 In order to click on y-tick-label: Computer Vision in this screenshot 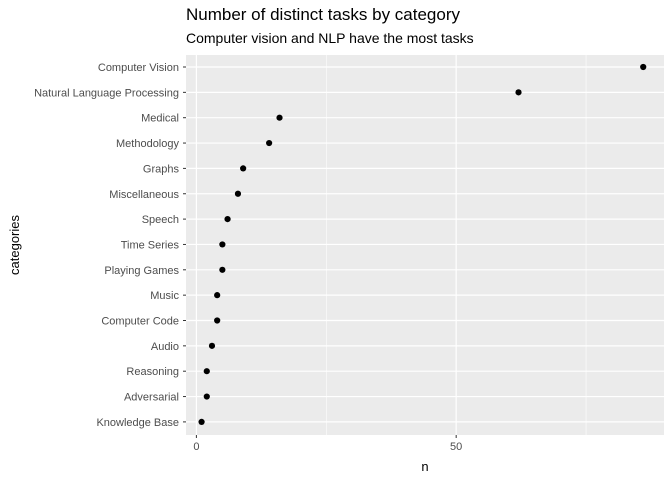, I will do `click(138, 68)`.